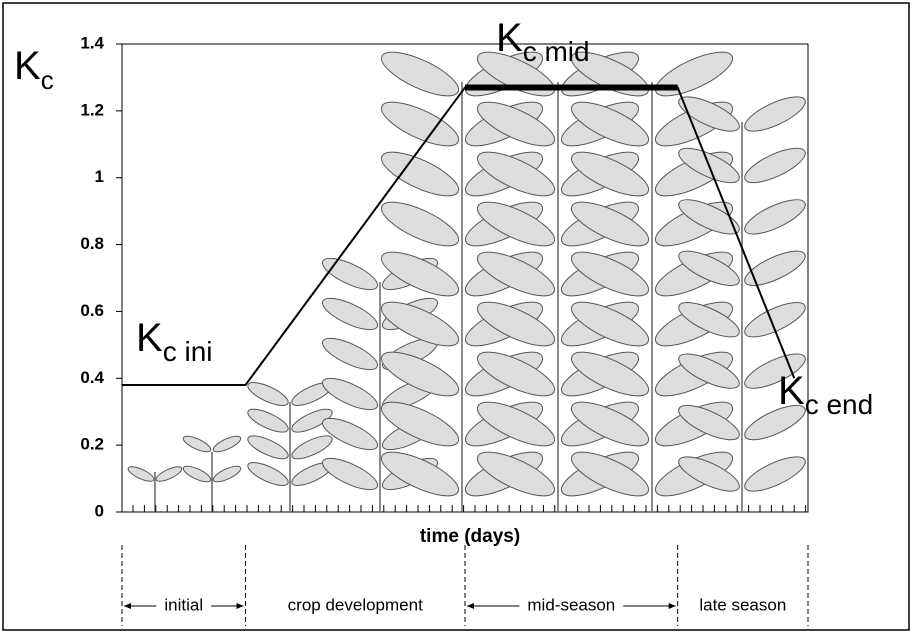  What do you see at coordinates (92, 243) in the screenshot?
I see `y-tick-label: 0.8` at bounding box center [92, 243].